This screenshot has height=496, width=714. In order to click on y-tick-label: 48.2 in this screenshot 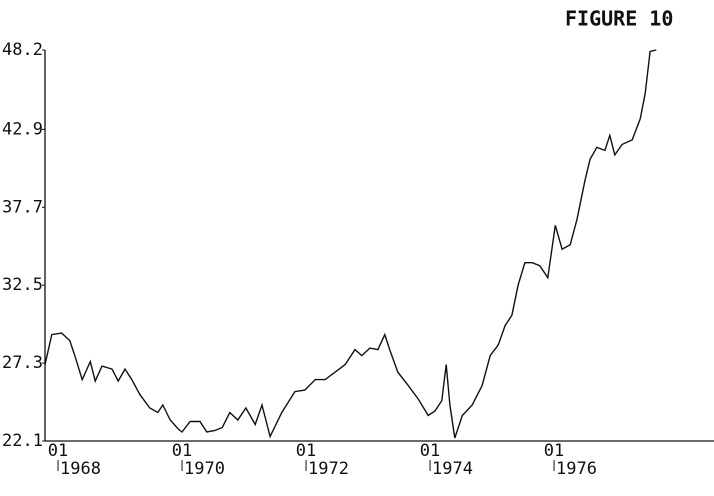, I will do `click(22, 50)`.